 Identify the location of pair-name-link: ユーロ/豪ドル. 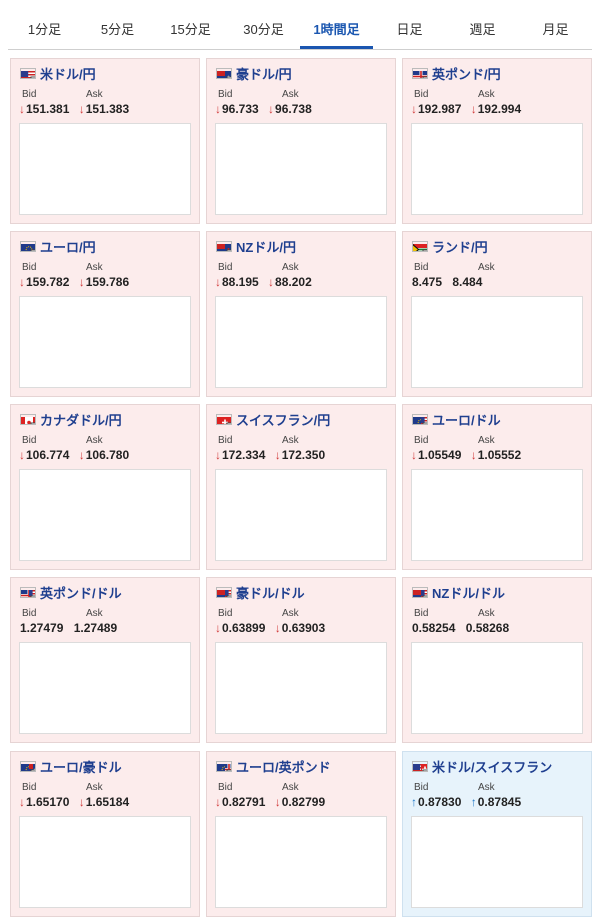
(81, 767).